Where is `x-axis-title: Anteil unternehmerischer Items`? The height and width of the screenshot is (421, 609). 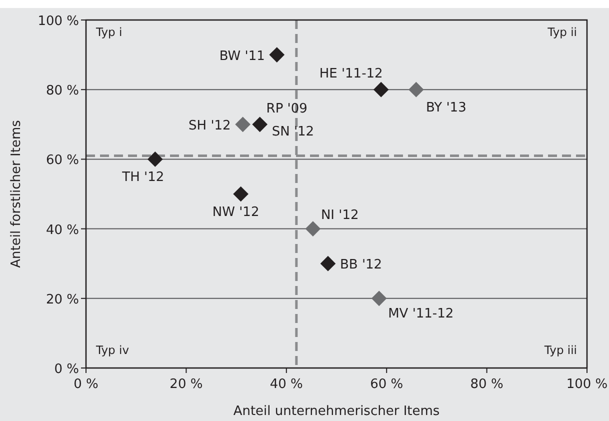 x-axis-title: Anteil unternehmerischer Items is located at coordinates (336, 411).